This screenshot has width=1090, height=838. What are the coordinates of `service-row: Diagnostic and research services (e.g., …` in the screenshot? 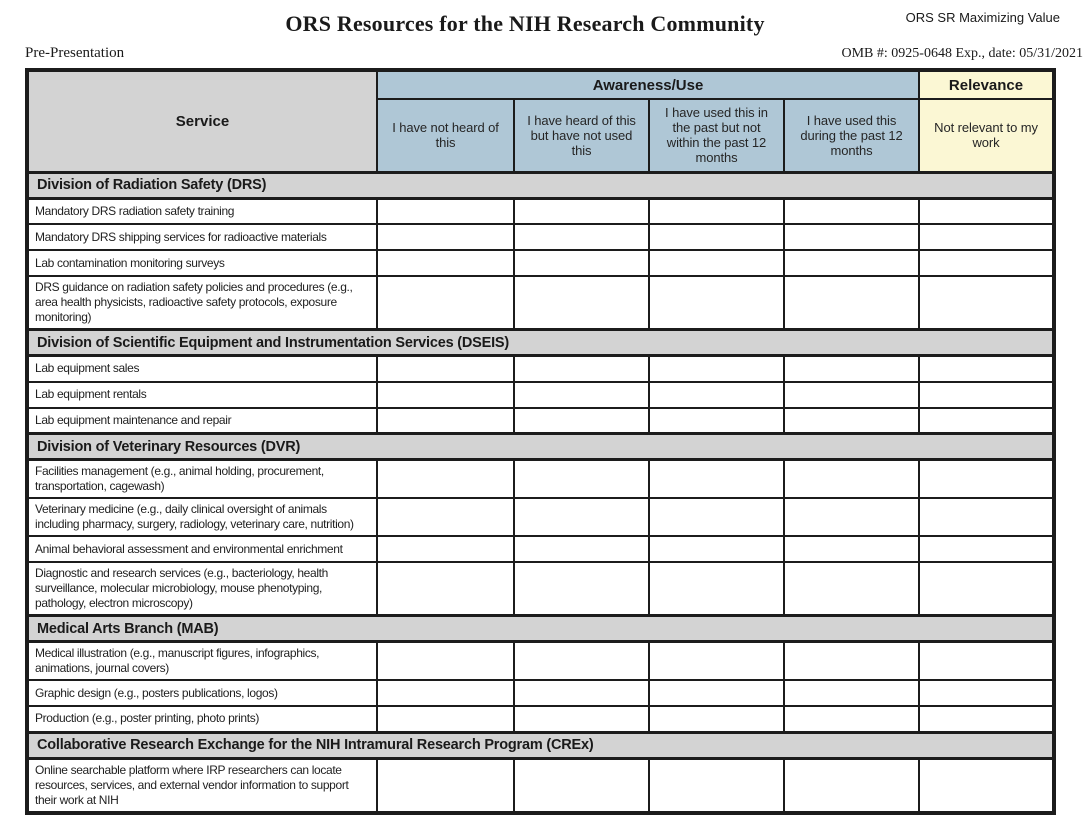 It's located at (540, 589).